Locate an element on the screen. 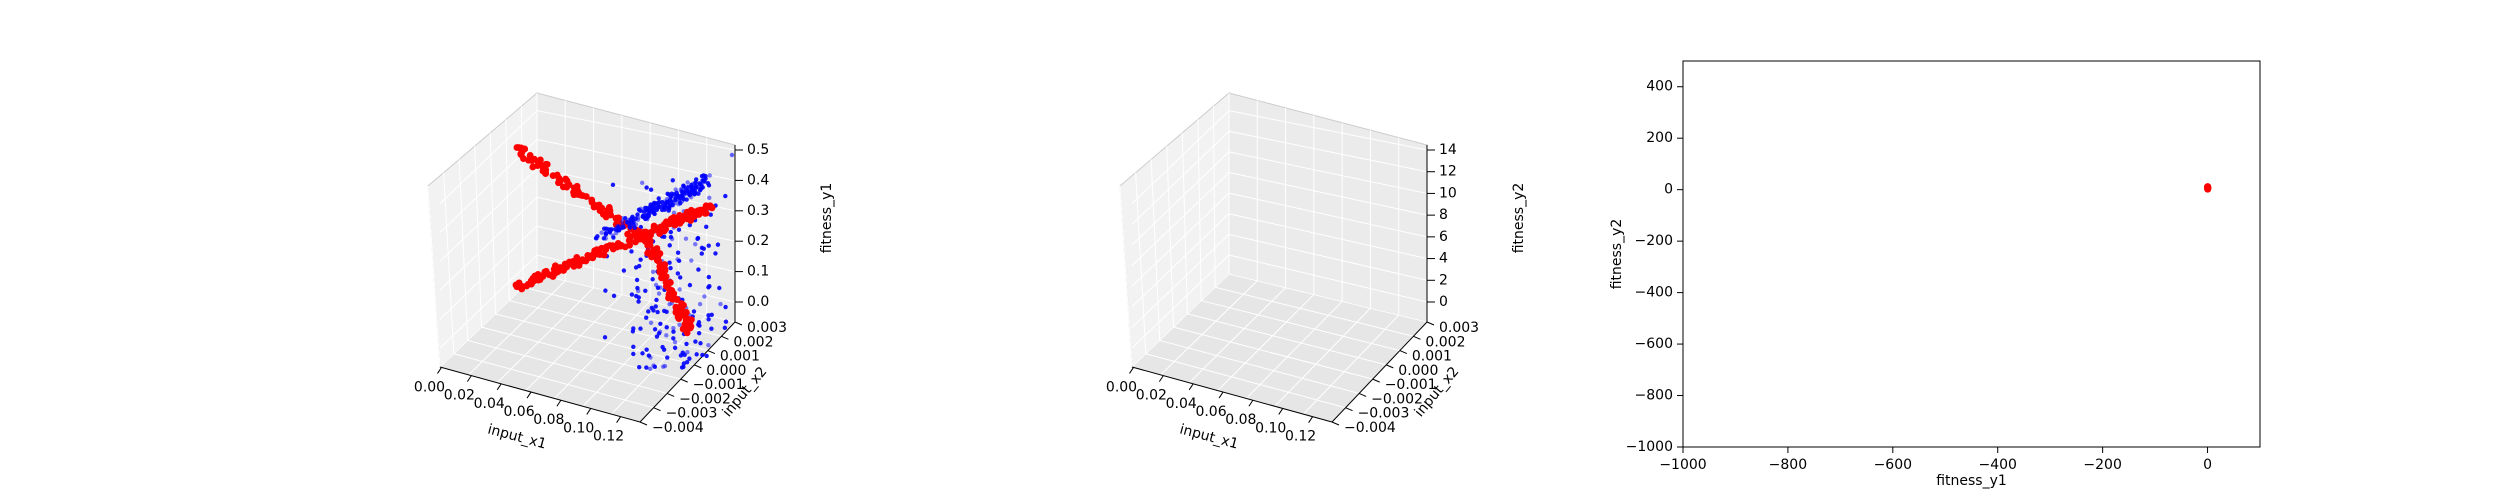 The width and height of the screenshot is (2500, 500). y-tick-label: 400 is located at coordinates (1659, 87).